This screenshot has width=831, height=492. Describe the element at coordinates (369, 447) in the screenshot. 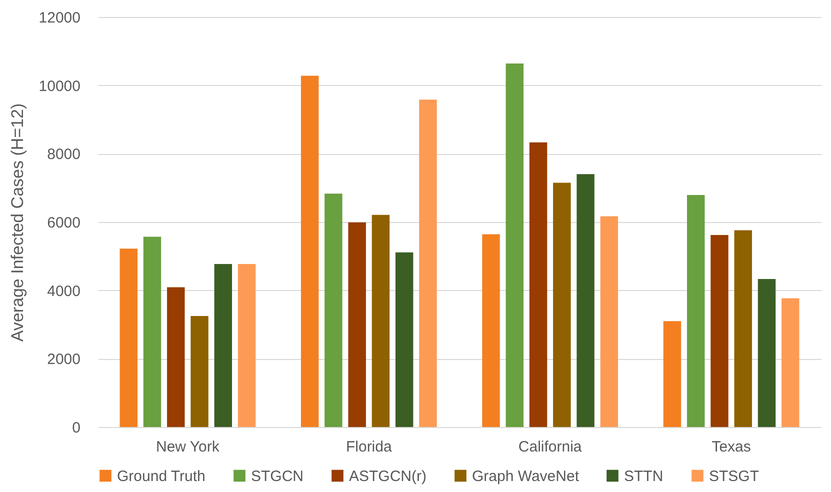

I see `x-tick-label: Florida` at that location.